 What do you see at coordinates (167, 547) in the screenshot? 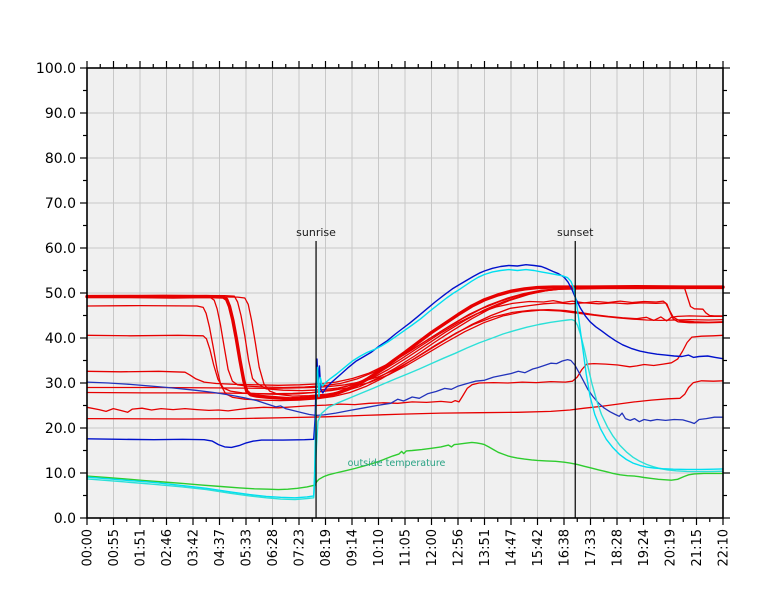
I see `x-tick-label: 02:46` at bounding box center [167, 547].